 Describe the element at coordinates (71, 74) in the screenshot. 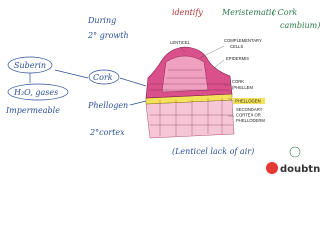

I see `connector` at that location.